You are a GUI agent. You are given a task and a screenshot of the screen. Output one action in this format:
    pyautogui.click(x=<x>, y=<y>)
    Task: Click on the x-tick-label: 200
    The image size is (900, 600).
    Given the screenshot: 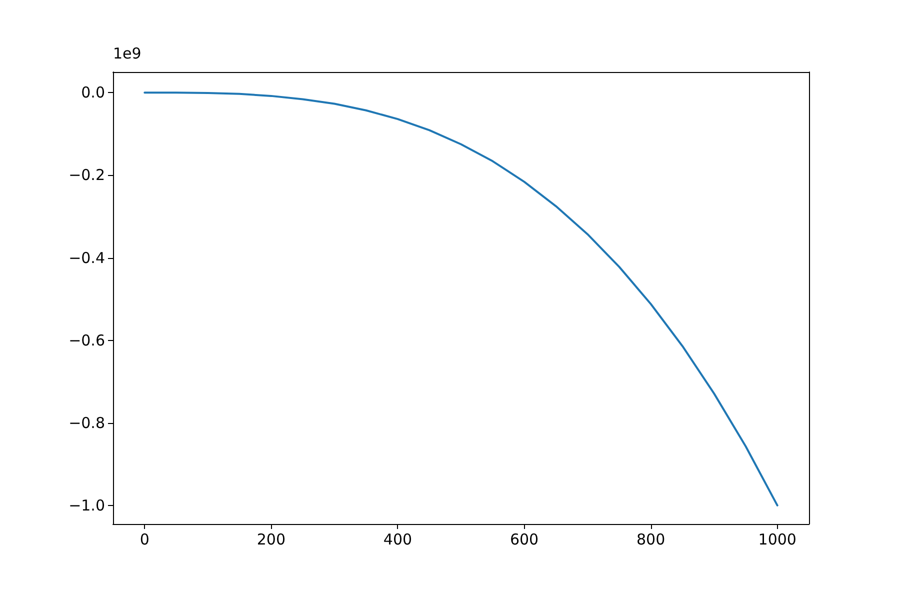 What is the action you would take?
    pyautogui.click(x=271, y=539)
    